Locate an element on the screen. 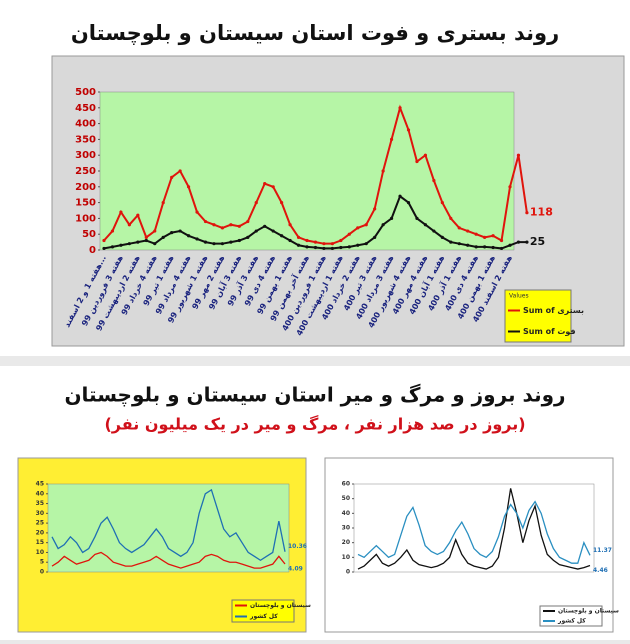  y-tick-label: 30 is located at coordinates (346, 528).